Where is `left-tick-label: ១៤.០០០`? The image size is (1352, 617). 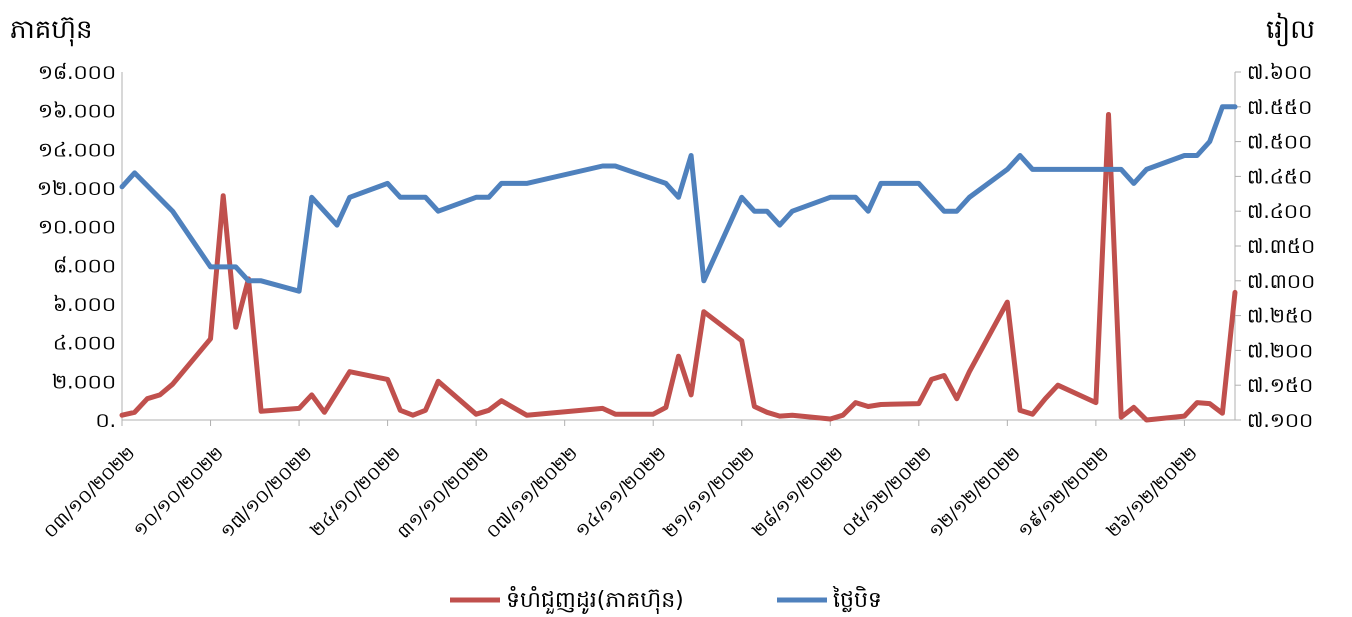 left-tick-label: ១៤.០០០ is located at coordinates (77, 149).